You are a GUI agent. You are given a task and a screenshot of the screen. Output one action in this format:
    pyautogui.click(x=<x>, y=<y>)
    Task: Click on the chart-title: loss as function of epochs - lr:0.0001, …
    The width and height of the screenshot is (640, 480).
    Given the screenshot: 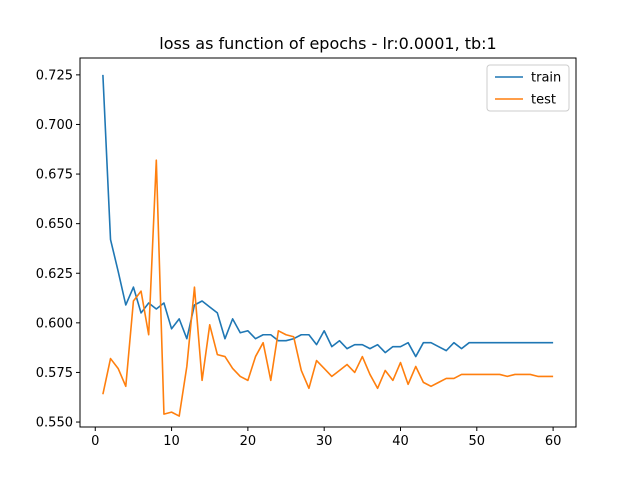 What is the action you would take?
    pyautogui.click(x=327, y=43)
    